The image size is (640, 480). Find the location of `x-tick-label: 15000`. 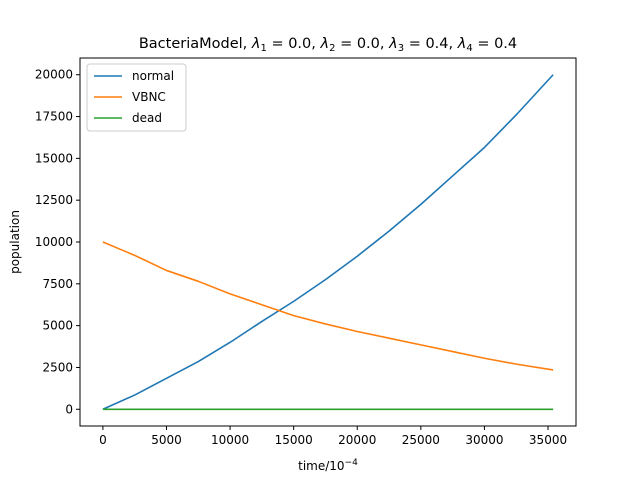

x-tick-label: 15000 is located at coordinates (294, 440).